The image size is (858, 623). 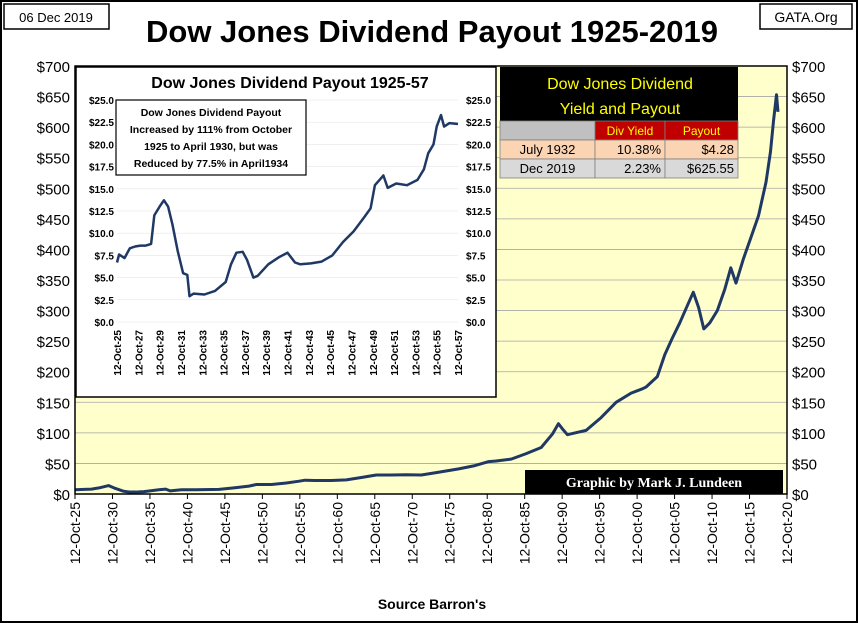 What do you see at coordinates (804, 464) in the screenshot?
I see `main-y-tick-right: $50` at bounding box center [804, 464].